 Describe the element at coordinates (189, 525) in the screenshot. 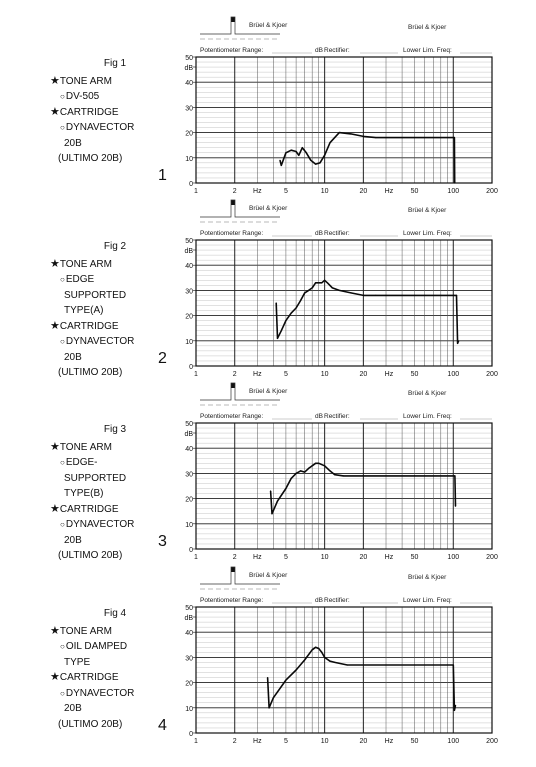

I see `y-tick-label: 10` at that location.